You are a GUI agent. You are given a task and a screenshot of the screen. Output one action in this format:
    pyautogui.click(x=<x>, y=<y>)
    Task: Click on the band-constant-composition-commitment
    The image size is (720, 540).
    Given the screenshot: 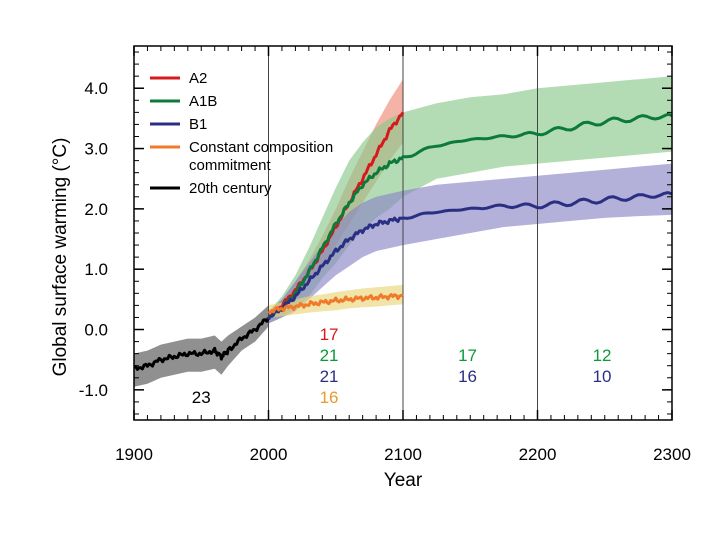 What is the action you would take?
    pyautogui.click(x=335, y=301)
    